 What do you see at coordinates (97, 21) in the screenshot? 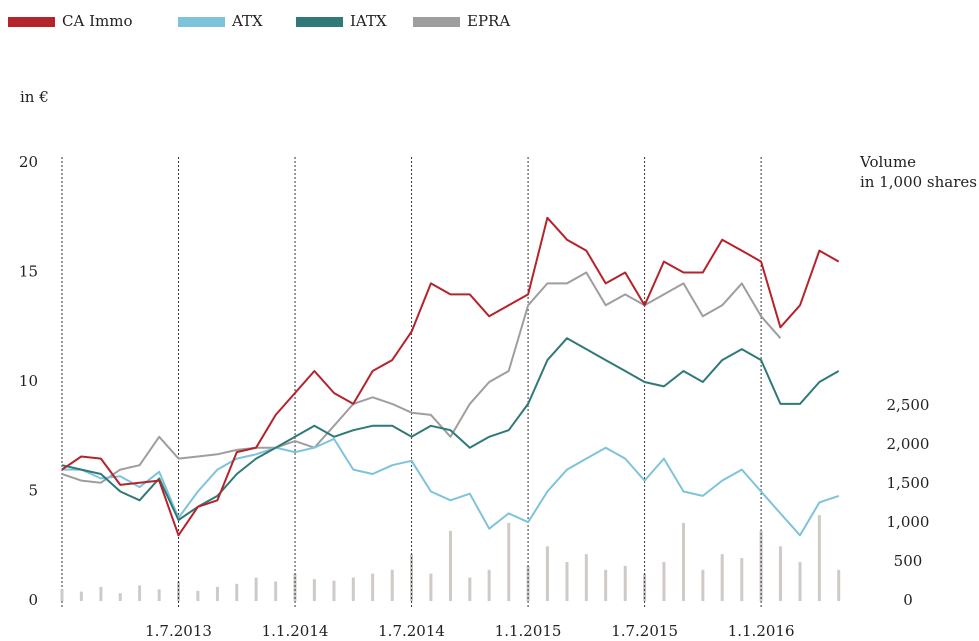
I see `legend-label: CA Immo` at bounding box center [97, 21].